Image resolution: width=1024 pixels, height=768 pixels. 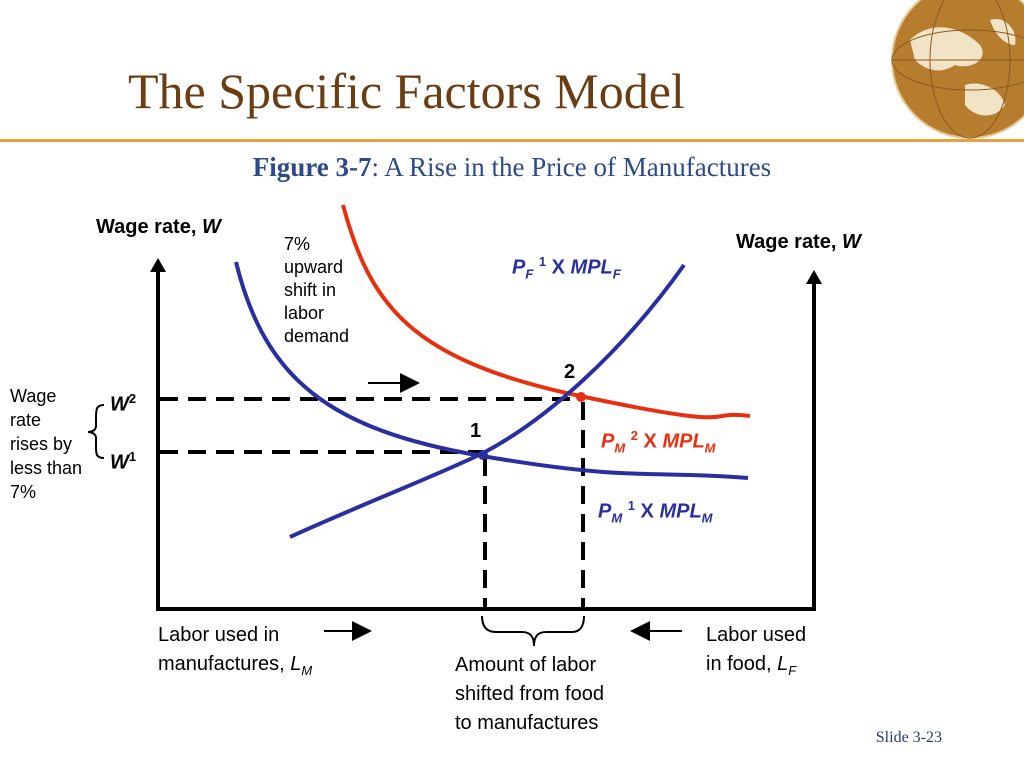 I want to click on w2-label: W2, so click(x=123, y=403).